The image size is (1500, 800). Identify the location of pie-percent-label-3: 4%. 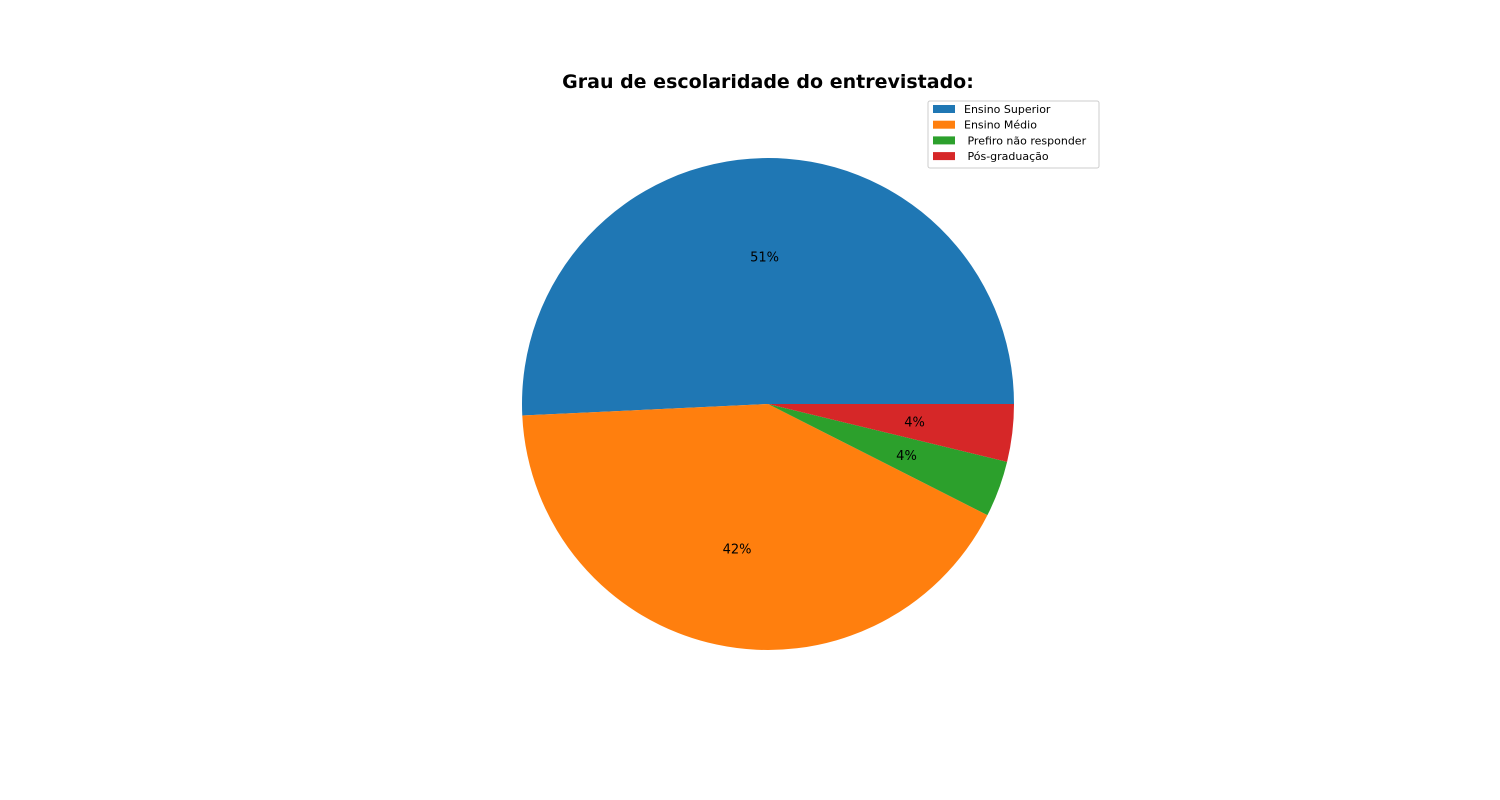
(914, 422).